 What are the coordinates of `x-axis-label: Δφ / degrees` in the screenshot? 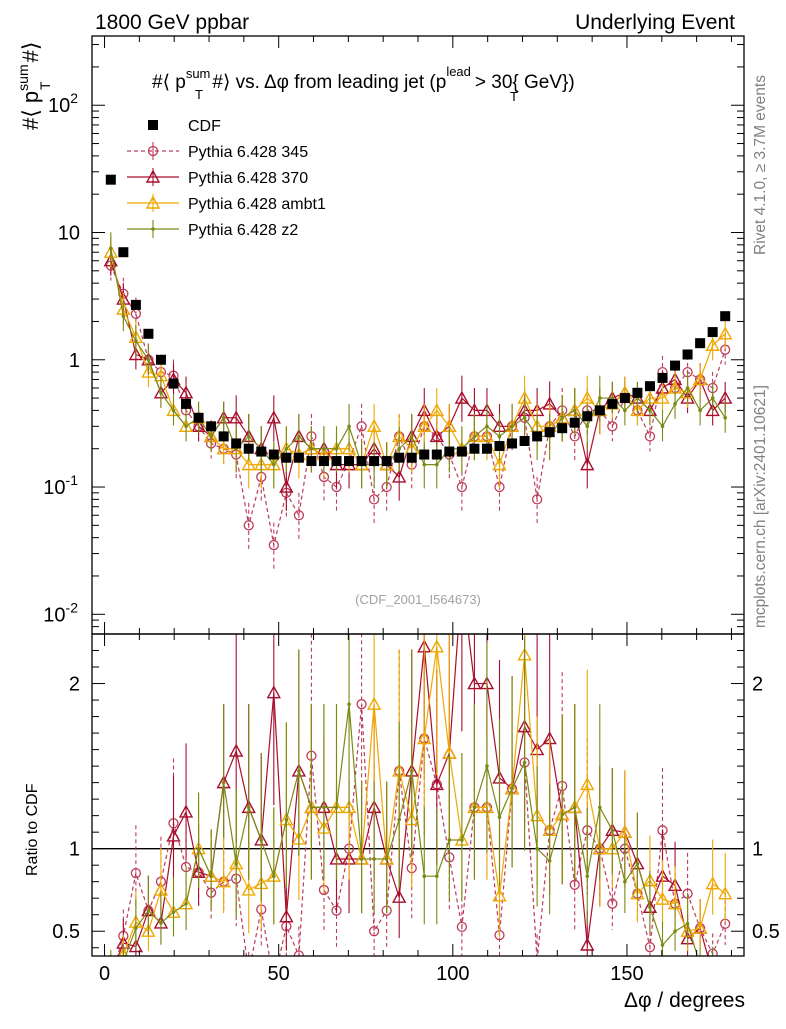 It's located at (684, 1000).